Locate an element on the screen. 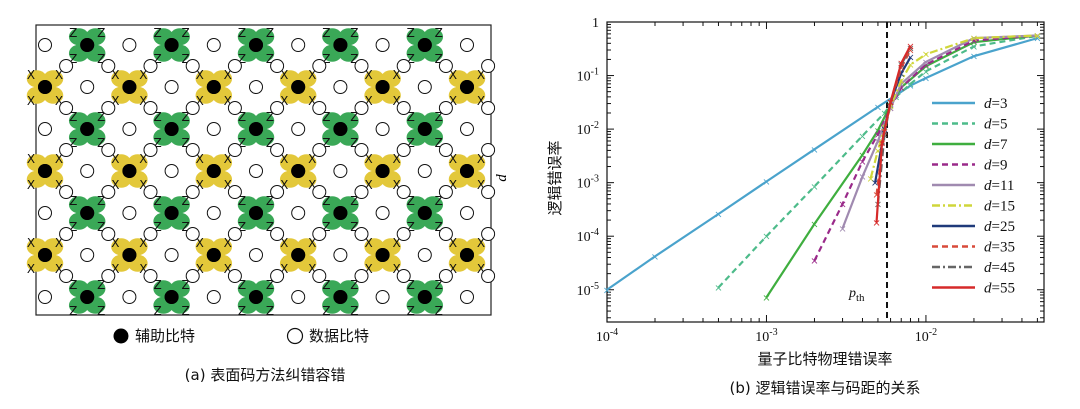  y-tick-label: 10⁻¹ is located at coordinates (588, 76).